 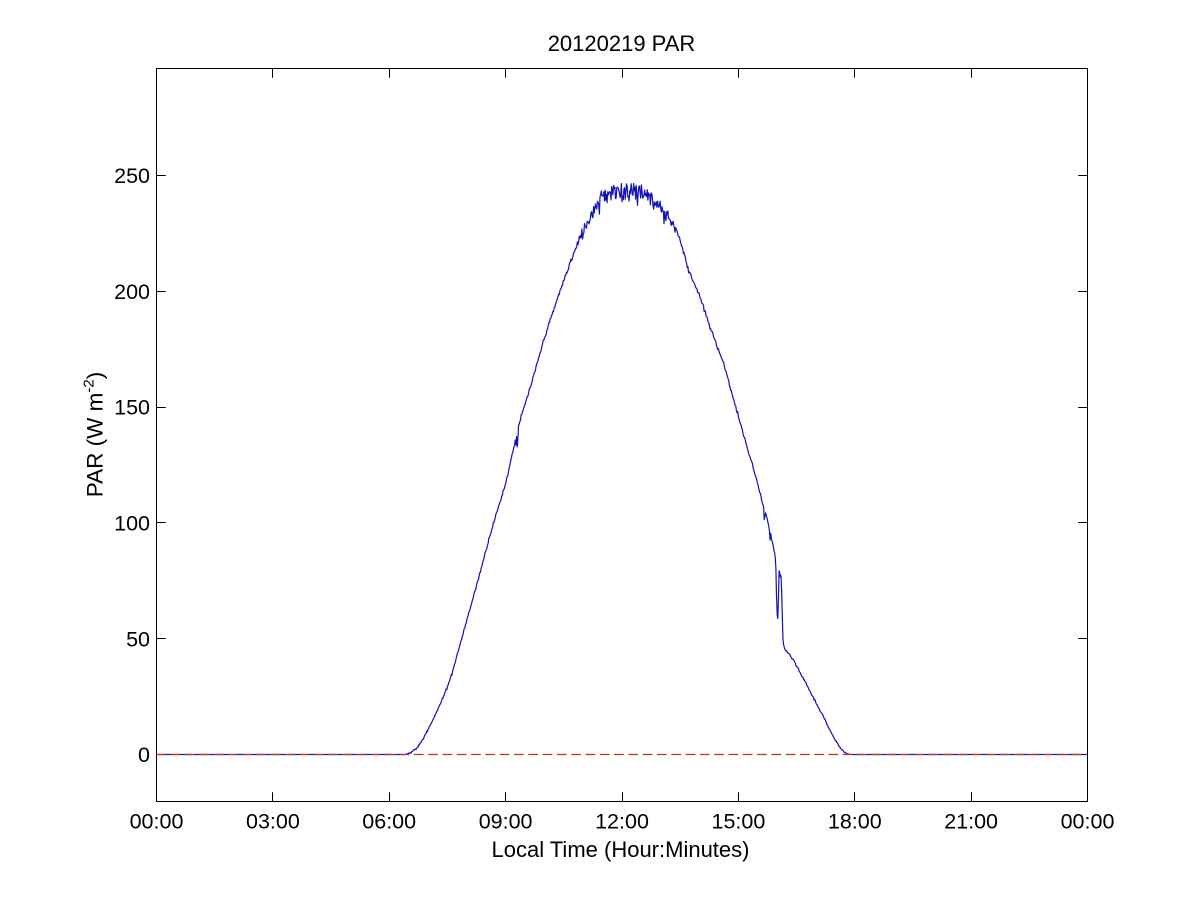 I want to click on svg-text: 12:00, so click(x=622, y=822).